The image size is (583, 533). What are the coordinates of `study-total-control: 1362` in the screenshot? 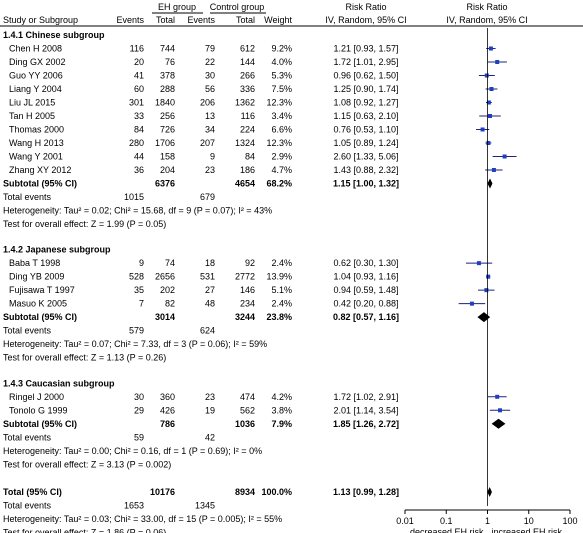 It's located at (245, 103).